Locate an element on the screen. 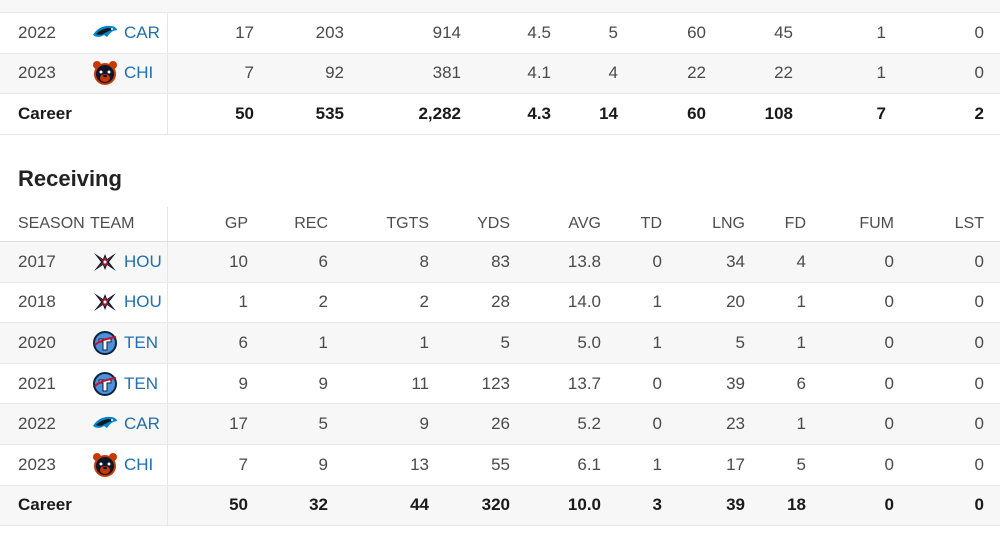 The width and height of the screenshot is (1000, 555). previous-row-edge is located at coordinates (500, 6).